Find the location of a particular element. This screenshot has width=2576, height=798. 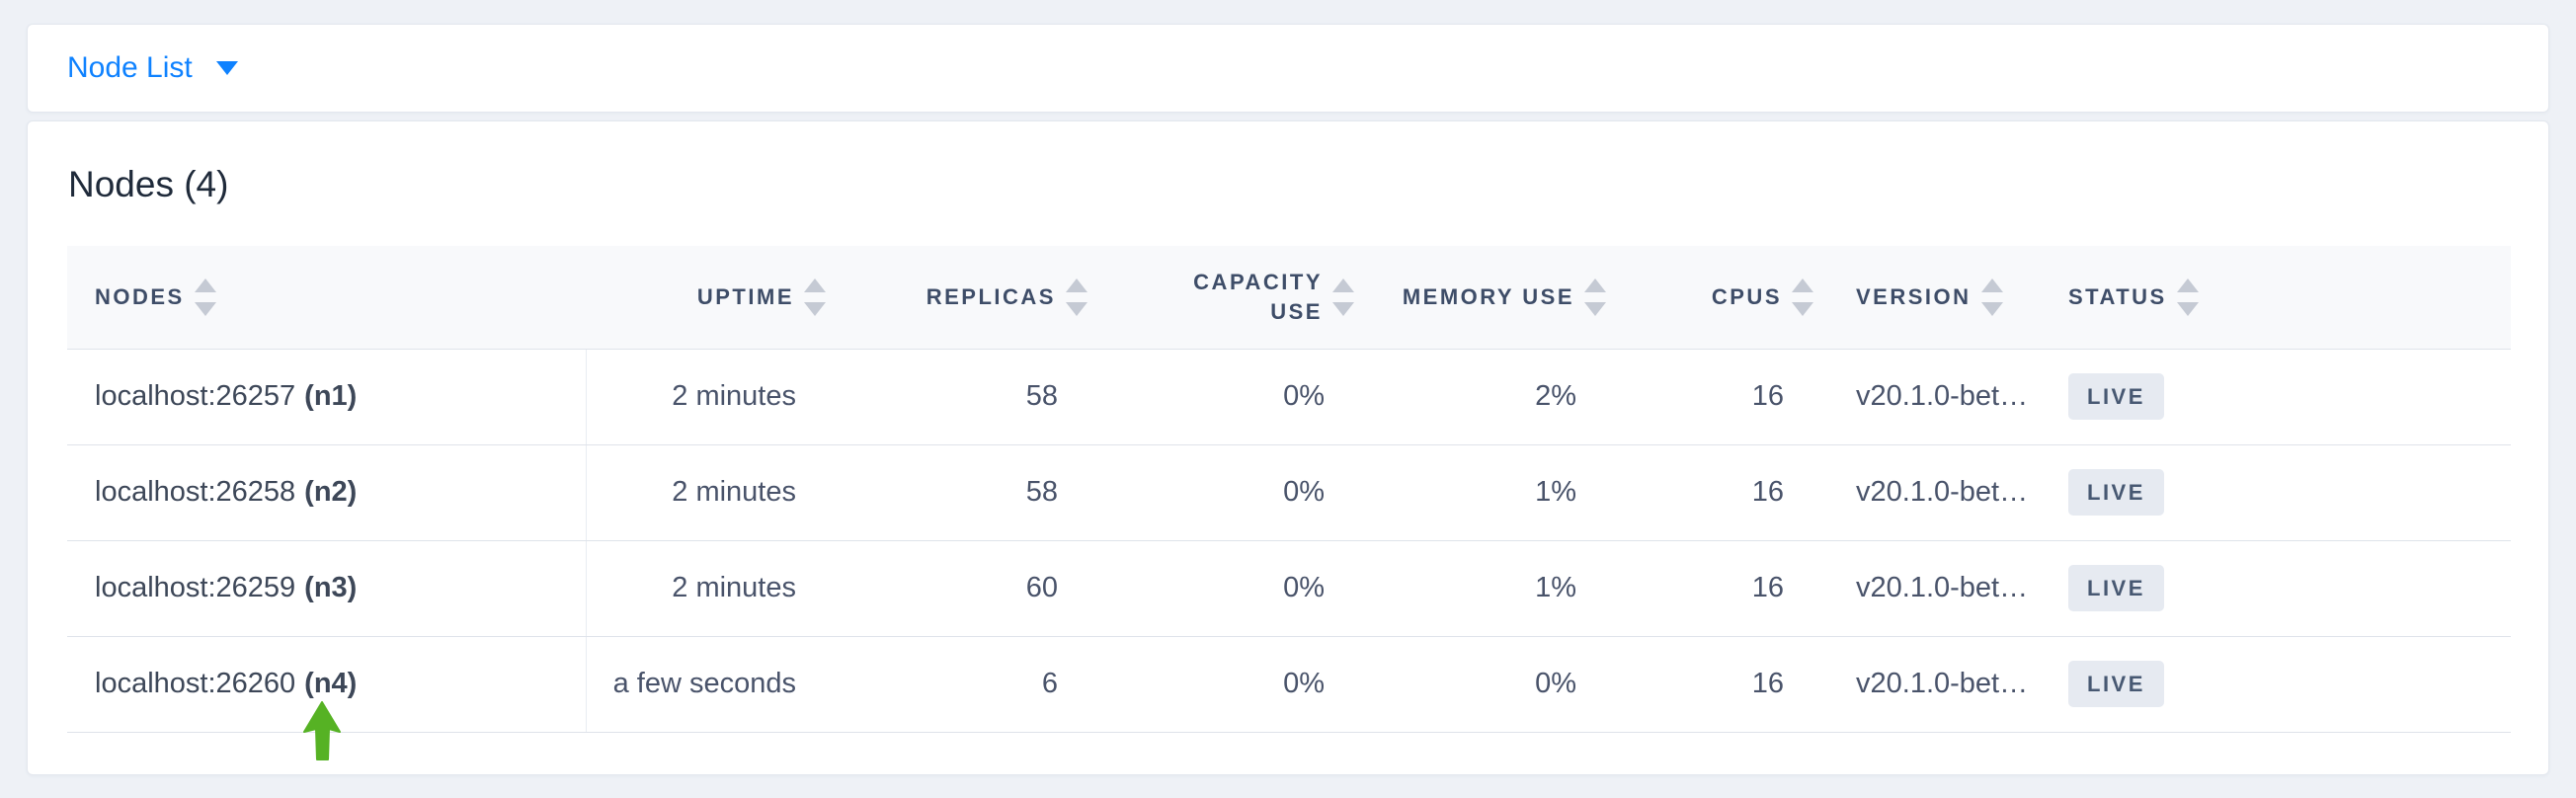

column-header-nodes: NODES is located at coordinates (326, 298).